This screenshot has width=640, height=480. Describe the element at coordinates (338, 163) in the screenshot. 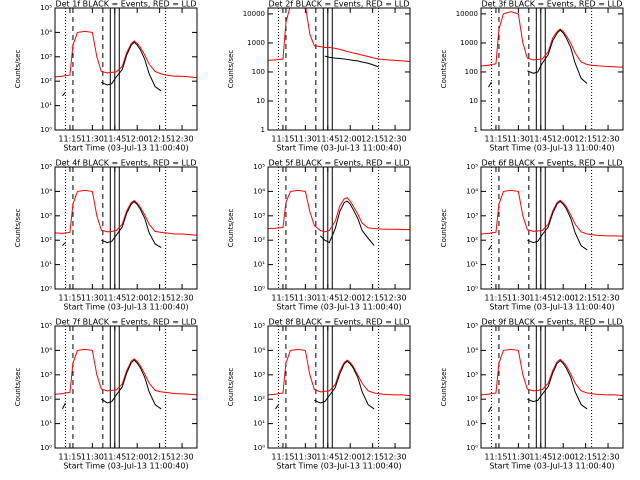

I see `panel-title: Det 5f BLACK = Events, RED = LLD` at that location.